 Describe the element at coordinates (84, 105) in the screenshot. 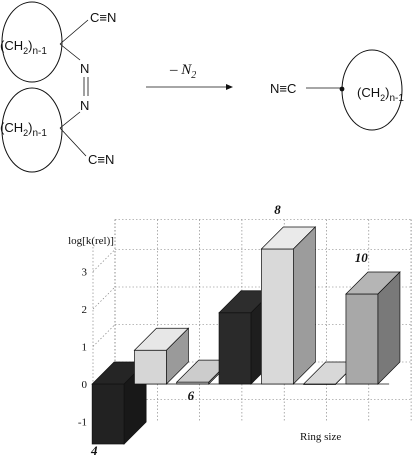

I see `azo-n-lower: N` at that location.